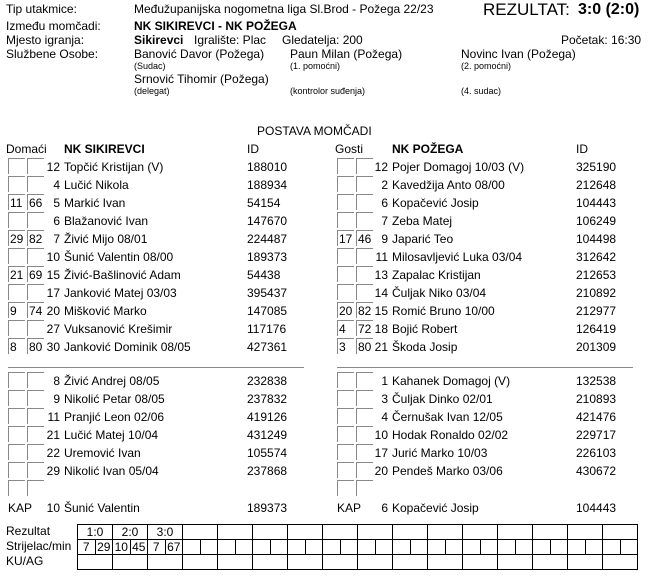  Describe the element at coordinates (596, 329) in the screenshot. I see `player-id: 126419` at that location.